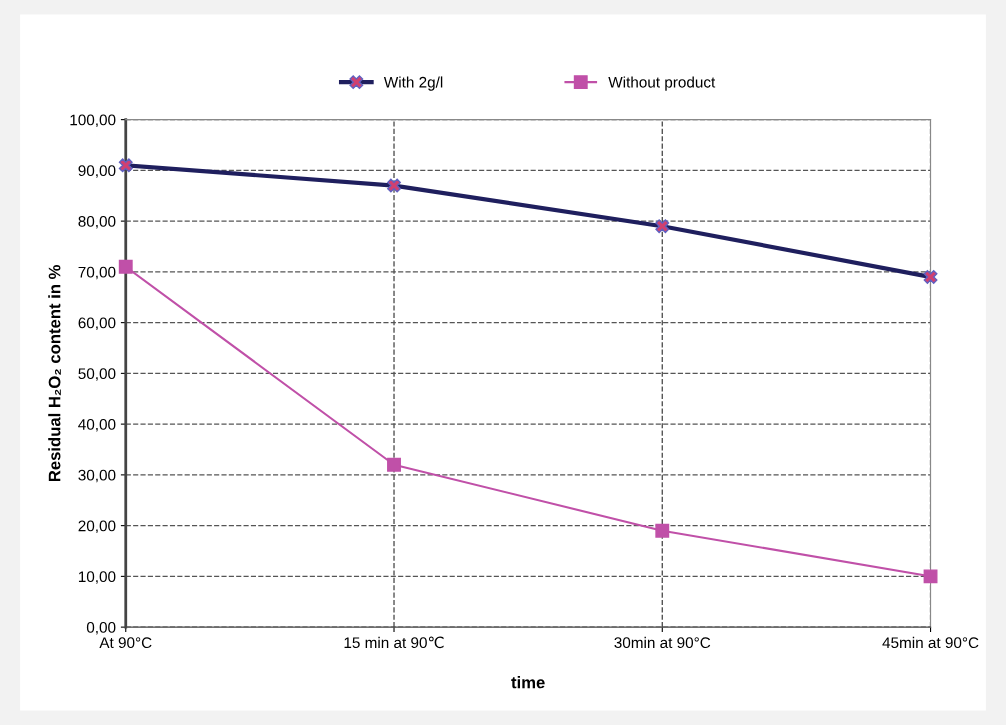  What do you see at coordinates (97, 527) in the screenshot?
I see `y-tick-label: 20,00` at bounding box center [97, 527].